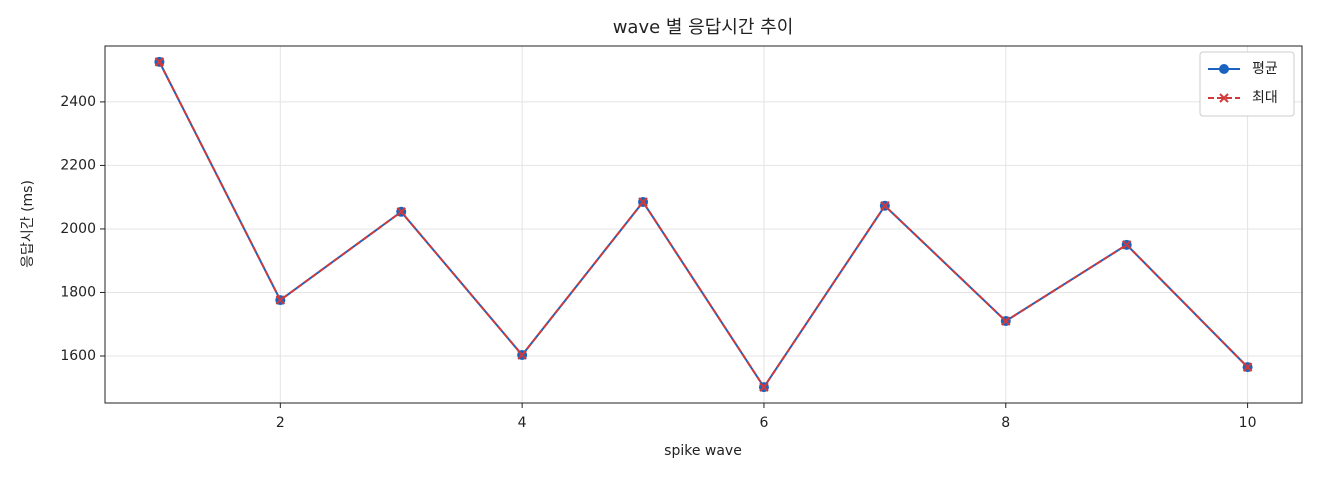  Describe the element at coordinates (78, 292) in the screenshot. I see `y-tick-label: 1800` at that location.